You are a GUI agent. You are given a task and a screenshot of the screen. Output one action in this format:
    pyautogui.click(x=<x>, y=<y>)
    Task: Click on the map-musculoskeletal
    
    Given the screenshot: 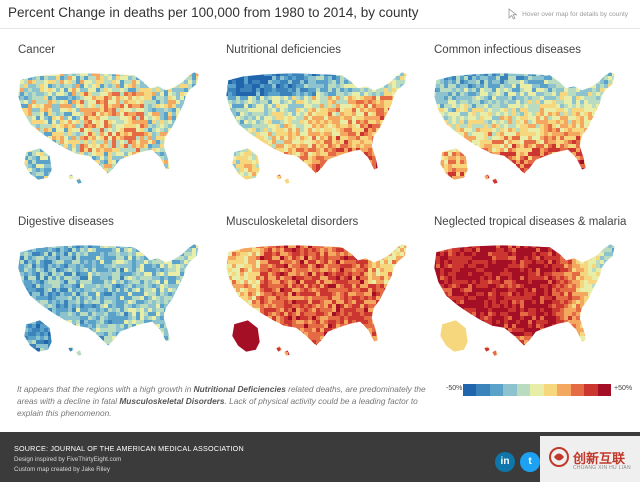 What is the action you would take?
    pyautogui.click(x=322, y=307)
    